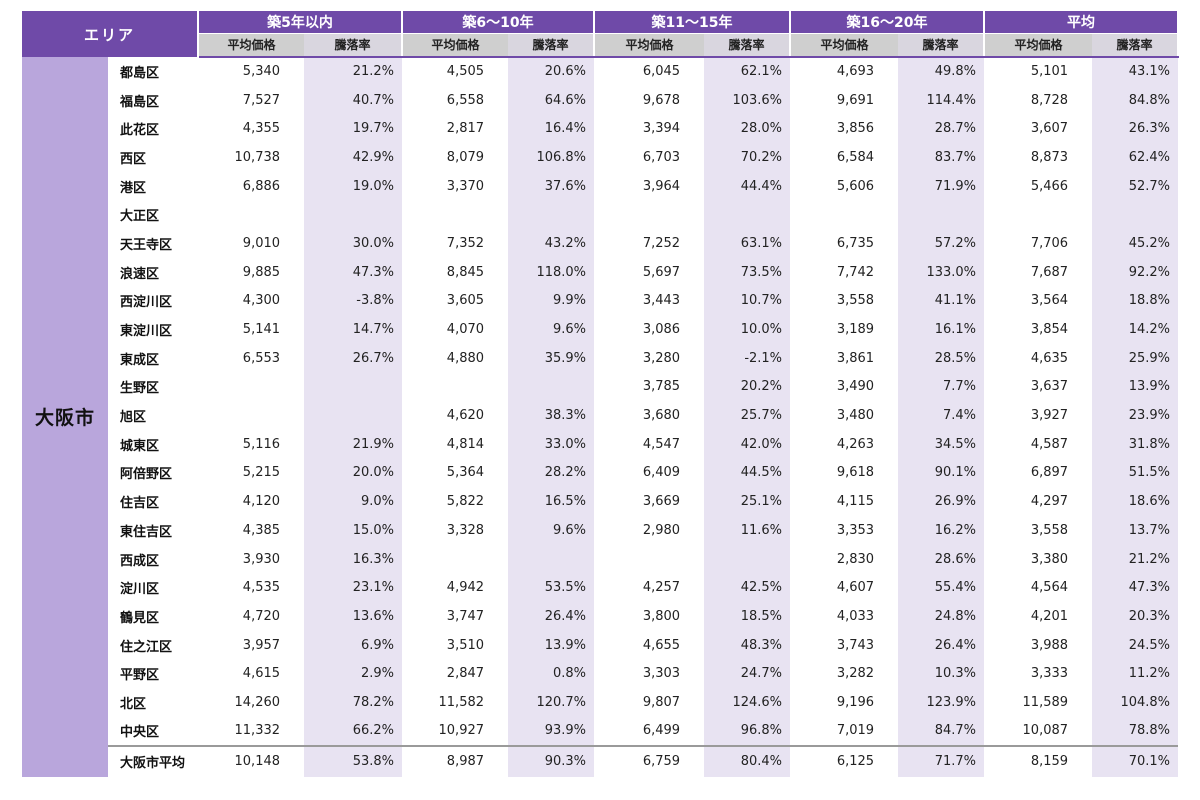 This screenshot has width=1200, height=800. Describe the element at coordinates (1135, 100) in the screenshot. I see `rate-cell: 84.8%` at that location.